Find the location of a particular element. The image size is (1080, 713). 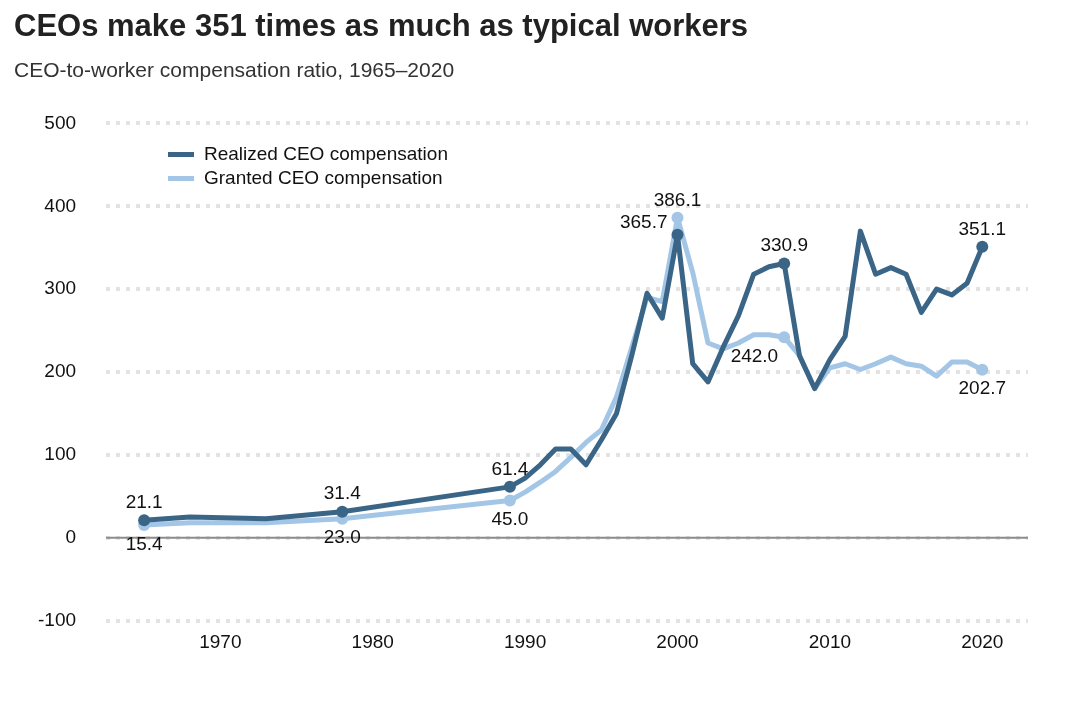

x-tick-label: 2010 is located at coordinates (830, 642).